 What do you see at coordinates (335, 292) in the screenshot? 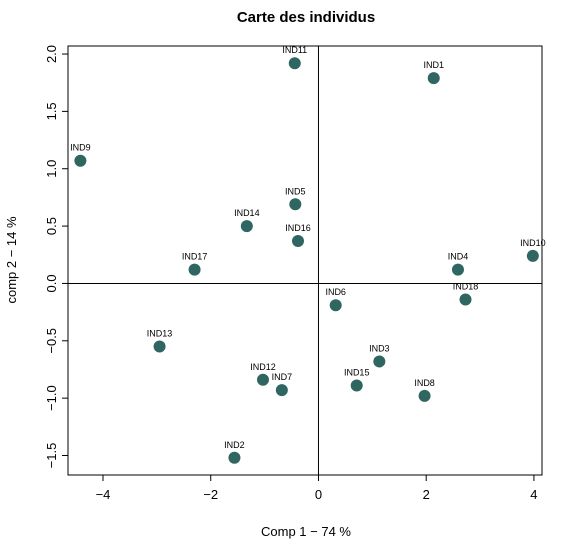
I see `point-label: IND6` at bounding box center [335, 292].